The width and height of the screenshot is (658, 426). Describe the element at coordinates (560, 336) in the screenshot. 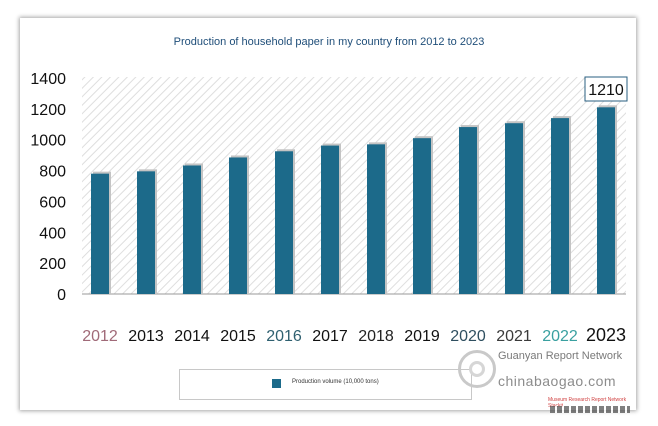

I see `x-tick-label: 2022` at that location.